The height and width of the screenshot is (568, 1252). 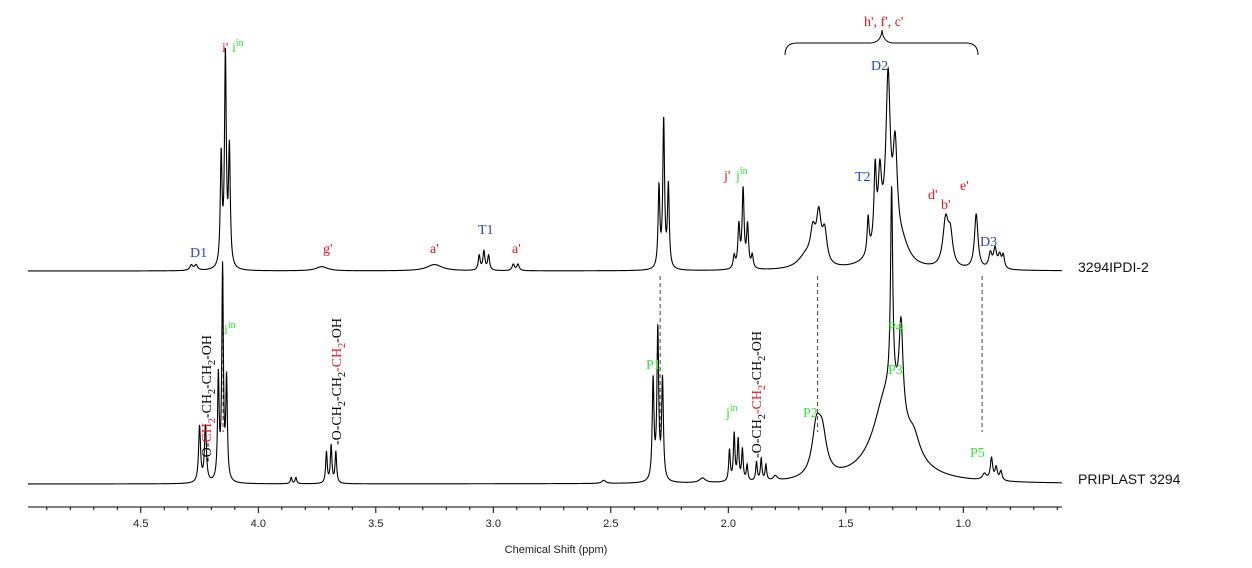 I want to click on sample-label-PRIPLAST-3294: PRIPLAST 3294, so click(x=1129, y=479).